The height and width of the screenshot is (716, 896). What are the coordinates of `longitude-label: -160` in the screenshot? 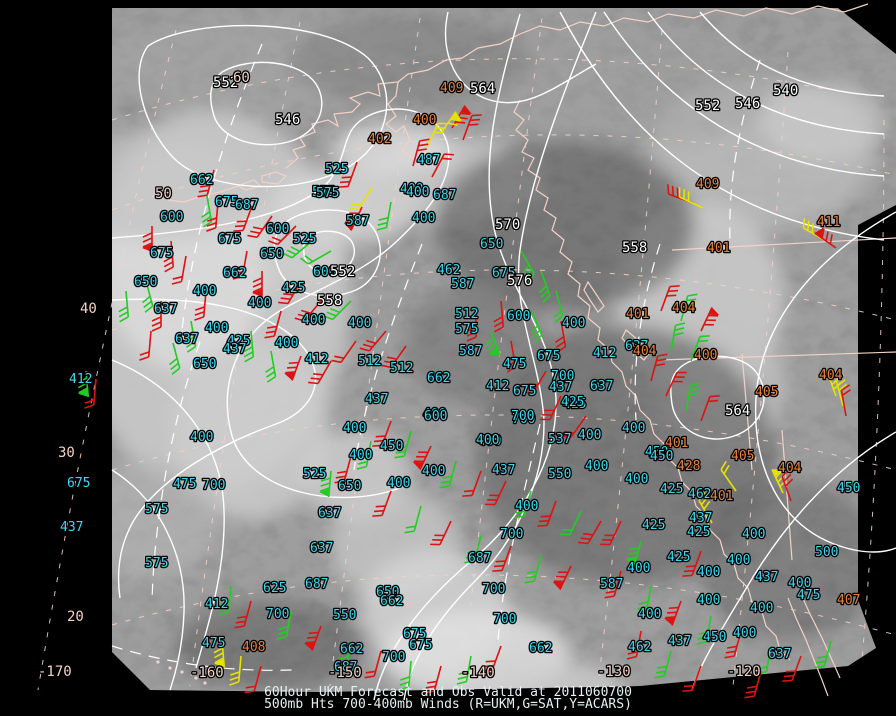 It's located at (207, 673).